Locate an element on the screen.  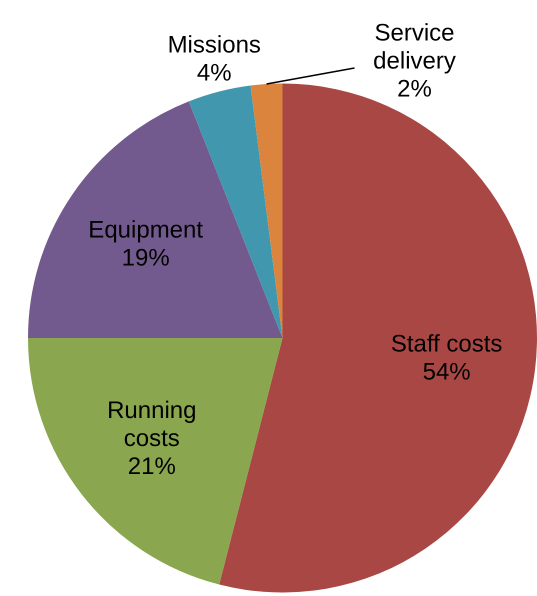
slice-label: Service delivery is located at coordinates (414, 47).